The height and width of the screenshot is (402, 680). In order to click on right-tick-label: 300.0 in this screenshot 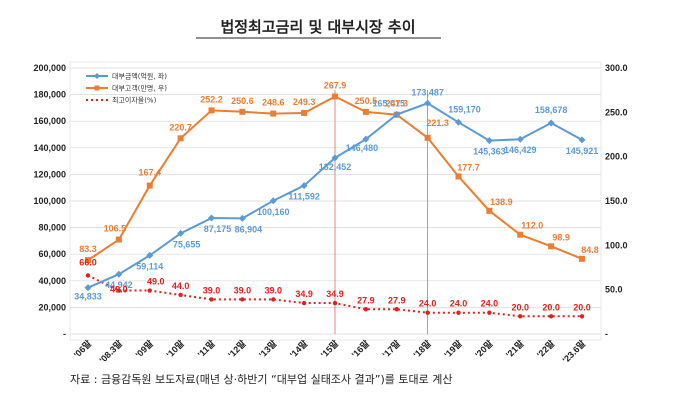, I will do `click(616, 68)`.